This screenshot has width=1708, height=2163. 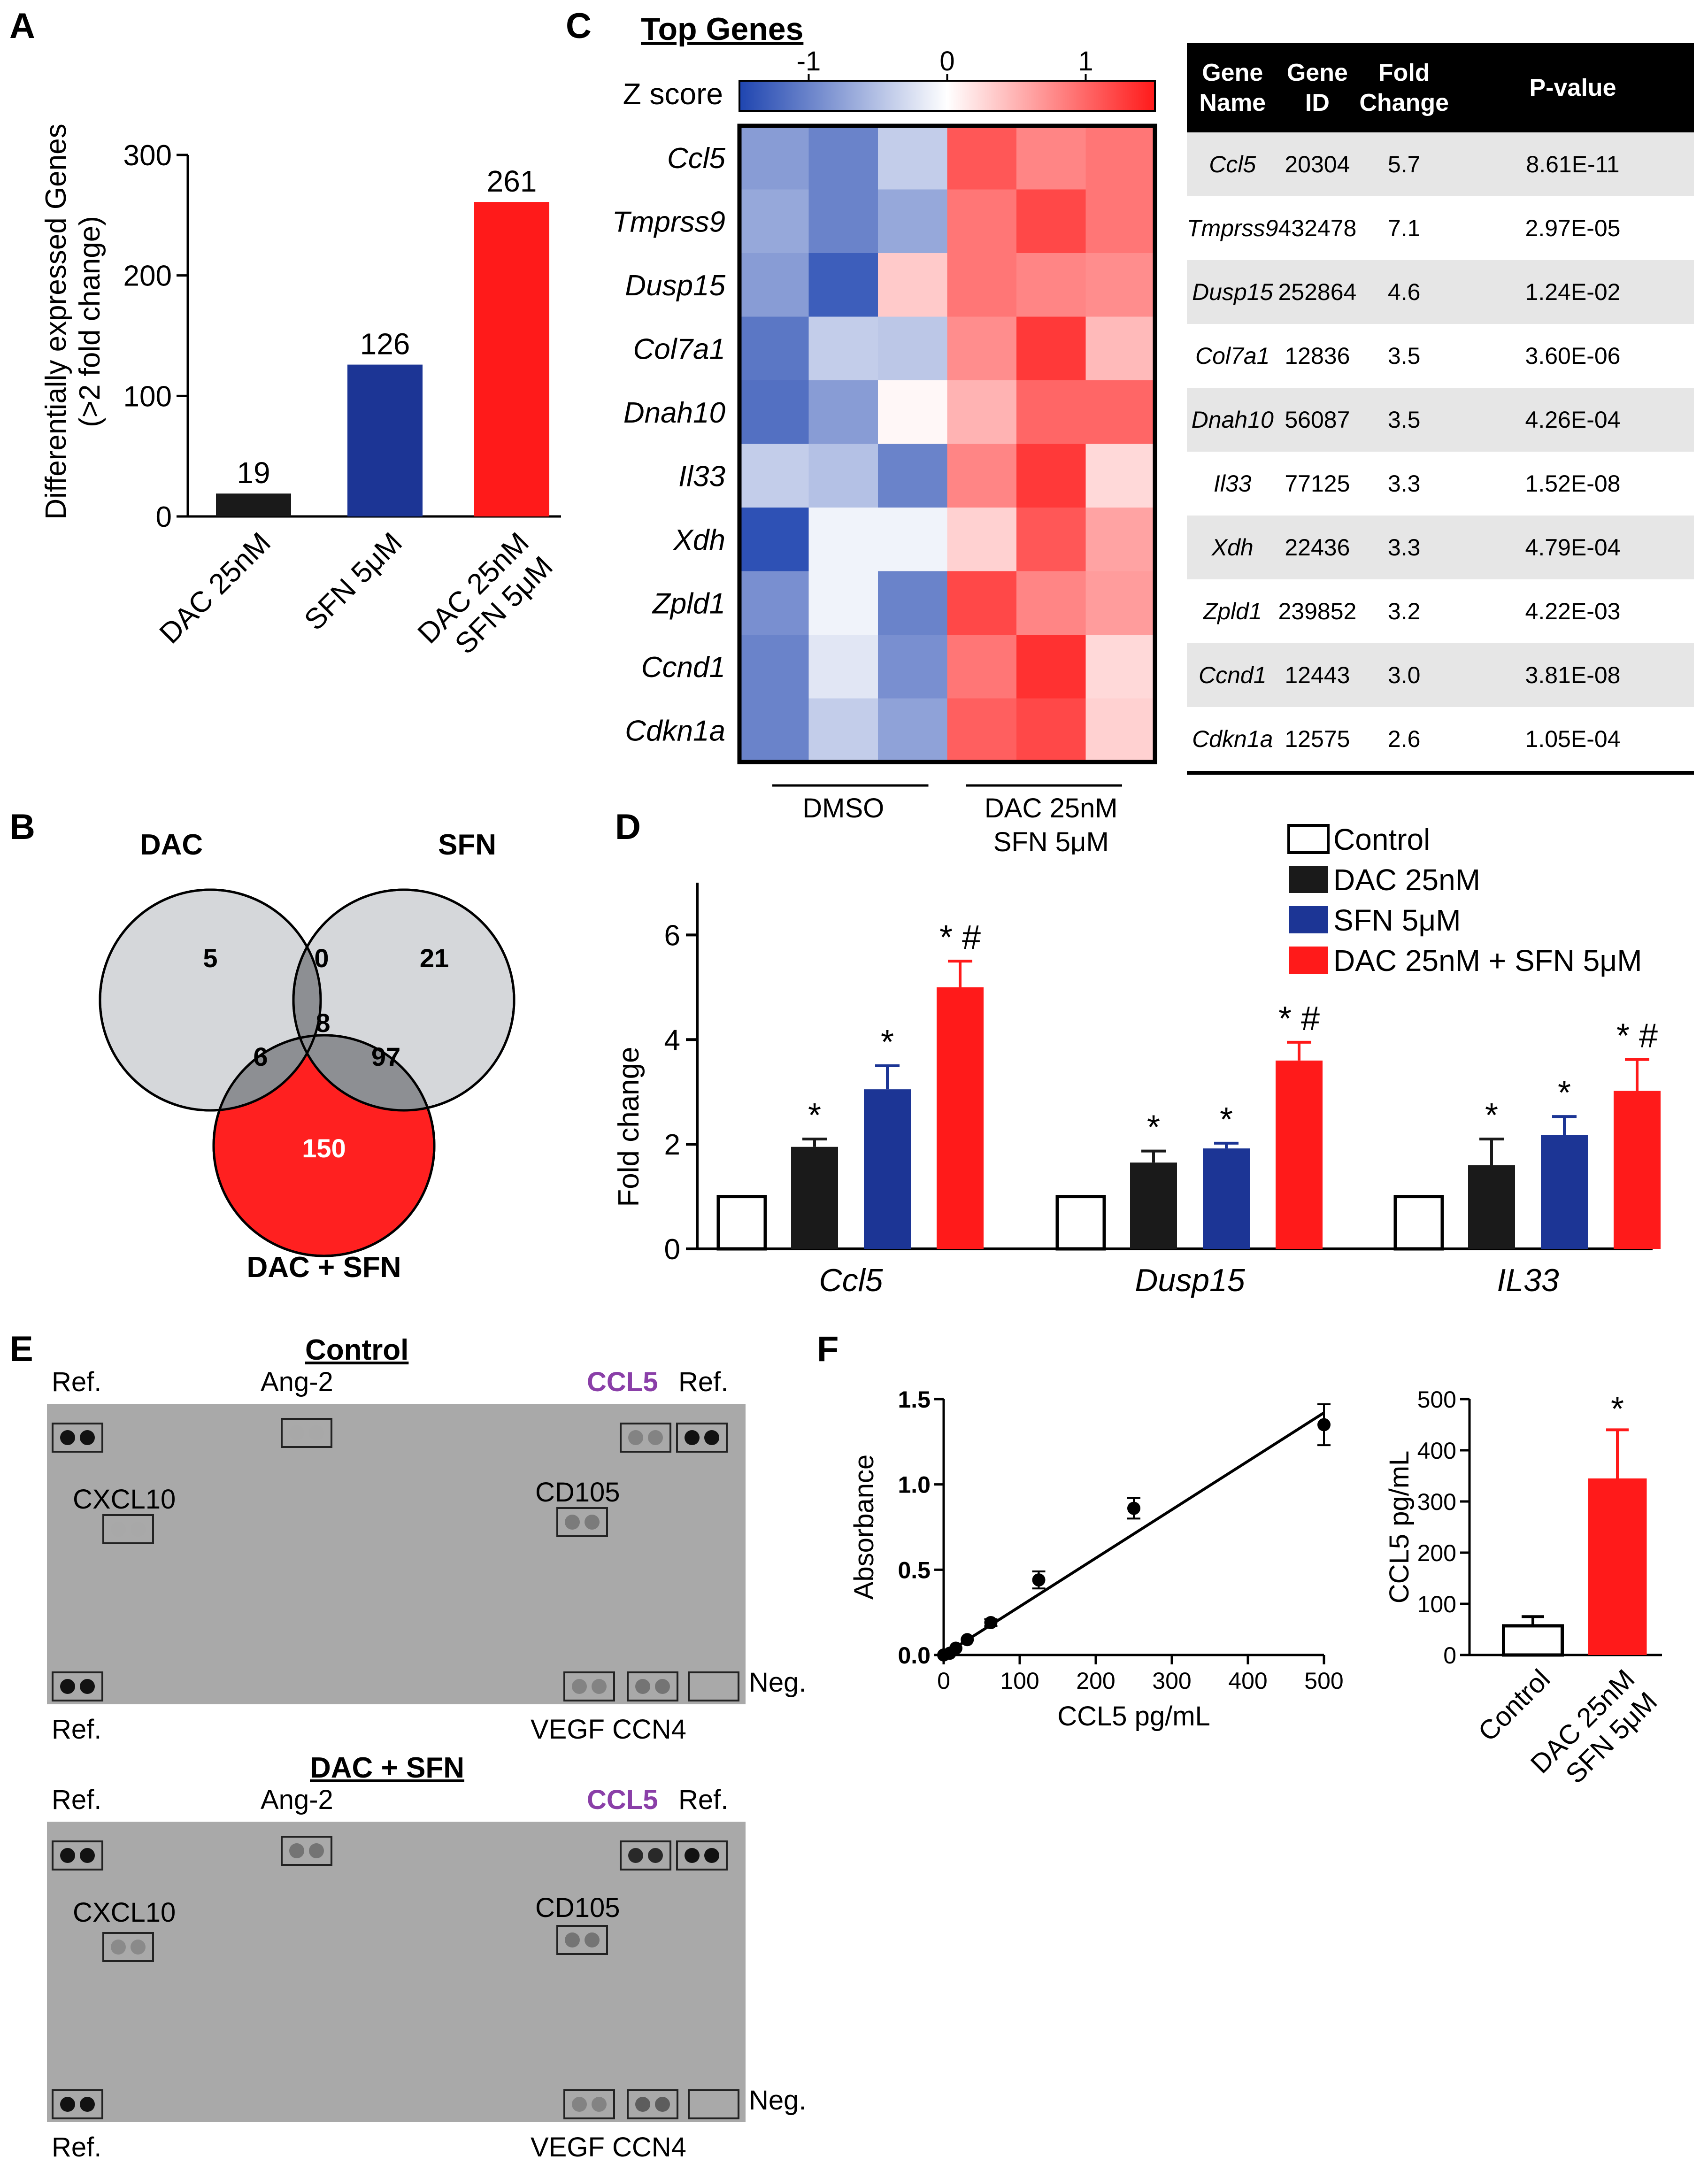 What do you see at coordinates (1406, 880) in the screenshot?
I see `d-legend-label: DAC 25nM` at bounding box center [1406, 880].